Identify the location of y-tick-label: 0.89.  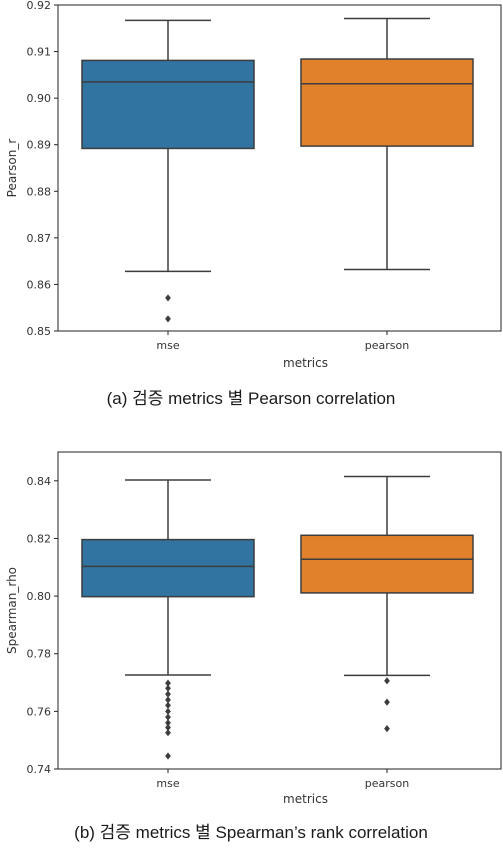
(39, 145).